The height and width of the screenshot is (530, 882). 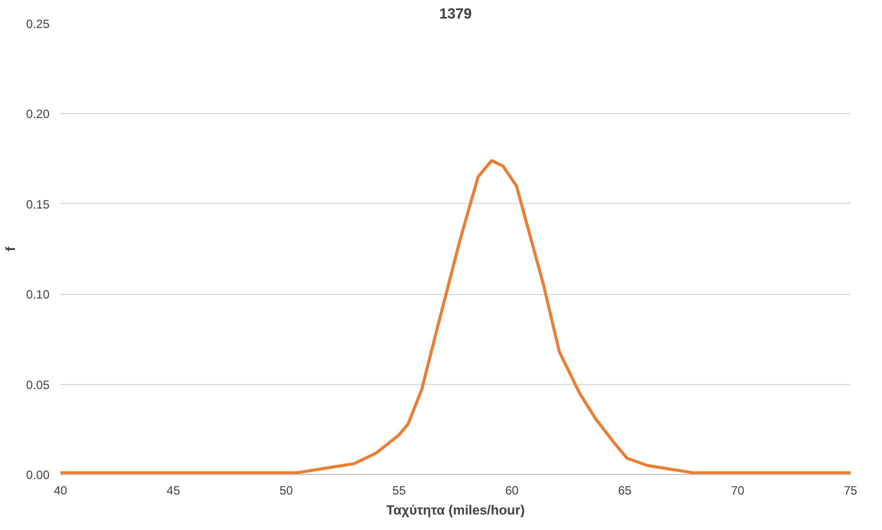 I want to click on x-tick-label: 40, so click(x=61, y=491).